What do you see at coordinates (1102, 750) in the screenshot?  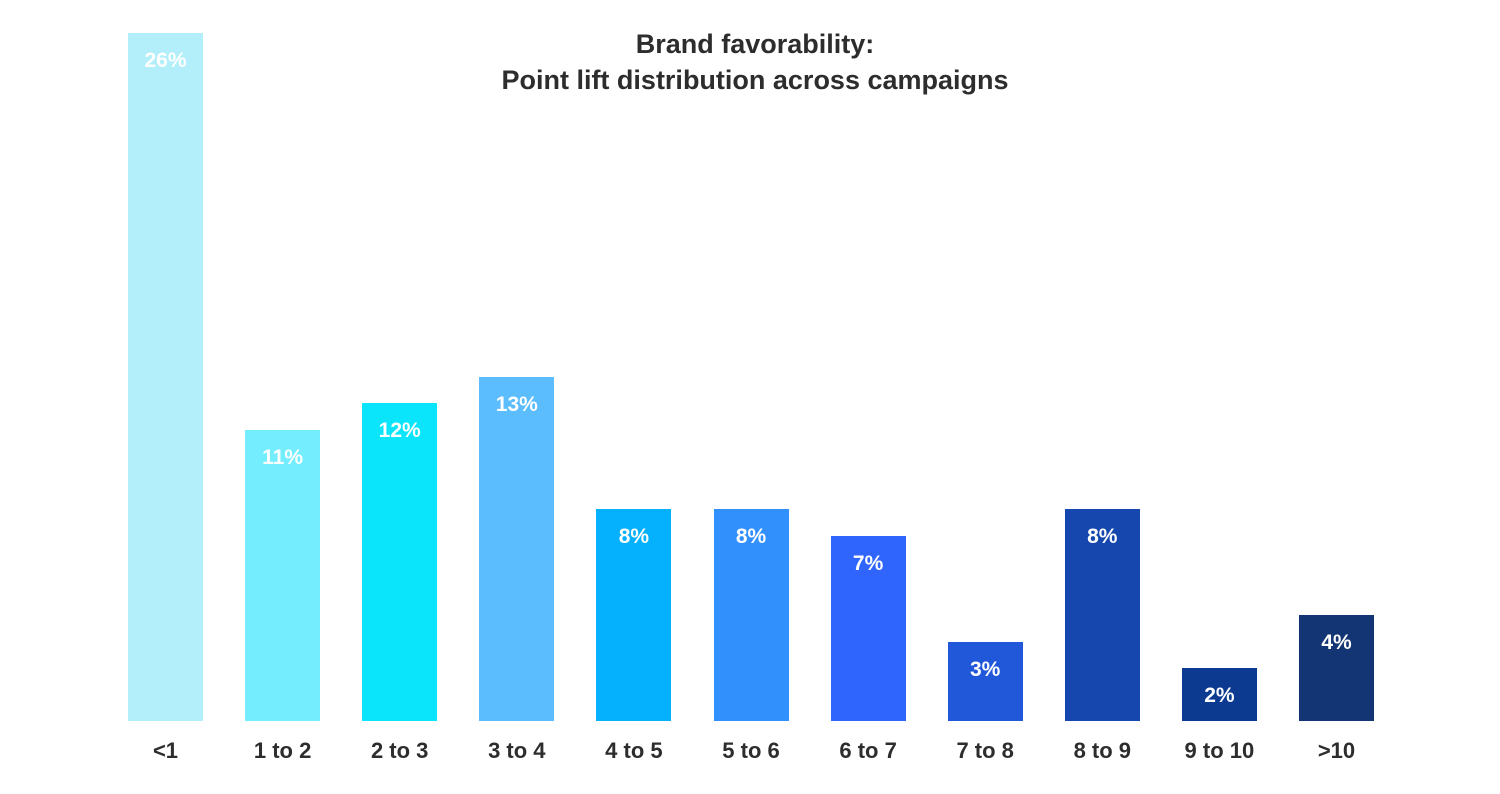 I see `x-tick-label: 8 to 9` at bounding box center [1102, 750].